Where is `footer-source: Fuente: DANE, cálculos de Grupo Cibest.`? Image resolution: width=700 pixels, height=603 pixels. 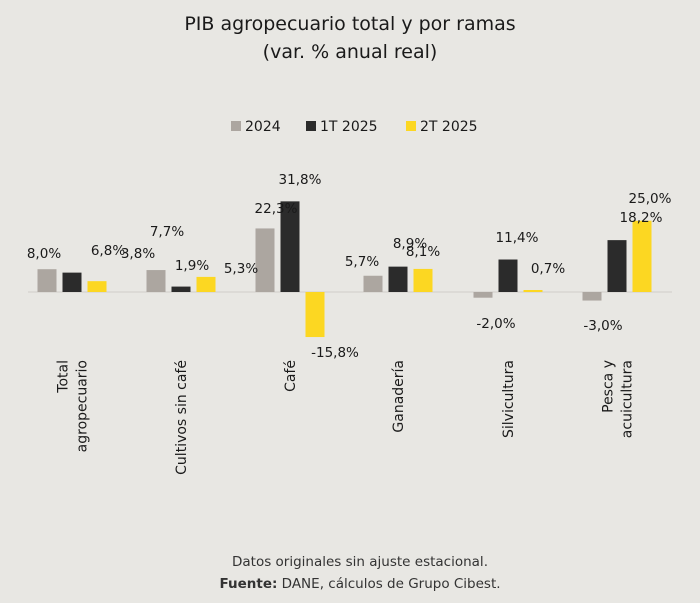 footer-source: Fuente: DANE, cálculos de Grupo Cibest. is located at coordinates (359, 584).